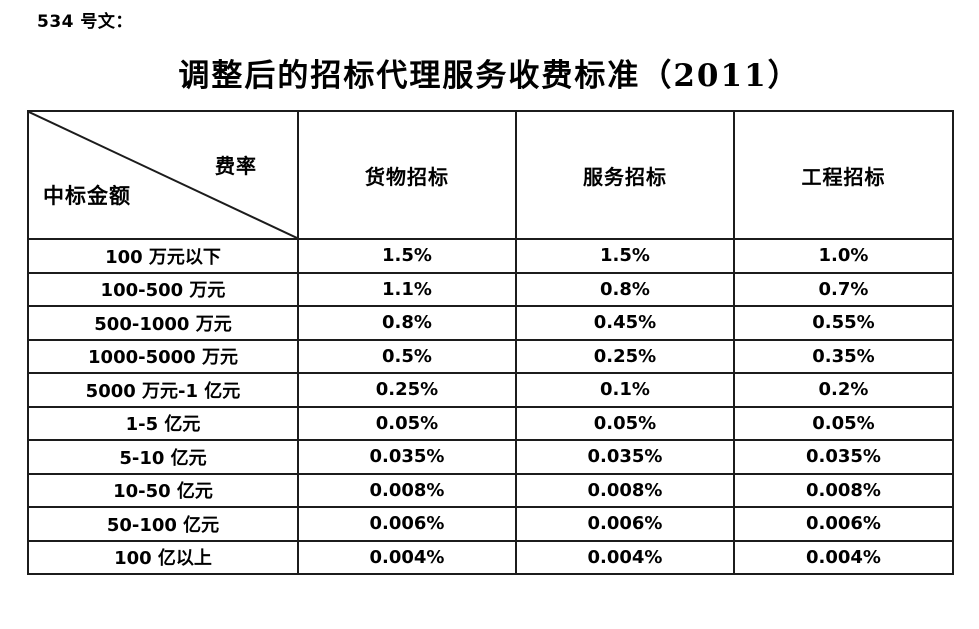 Image resolution: width=979 pixels, height=629 pixels. What do you see at coordinates (236, 166) in the screenshot?
I see `corner-label-rate: 费率` at bounding box center [236, 166].